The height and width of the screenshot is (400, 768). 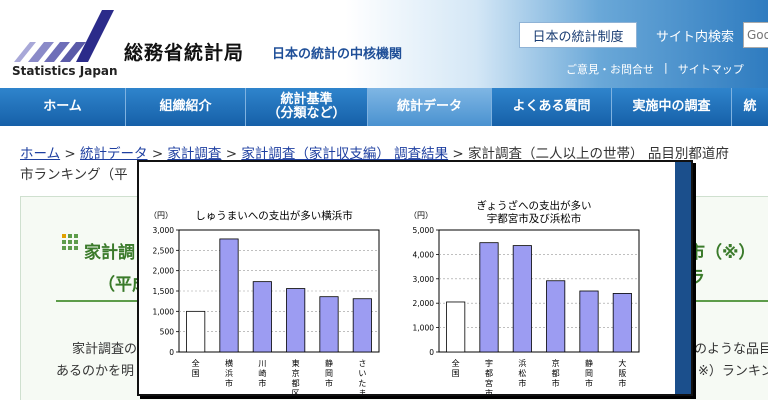 What do you see at coordinates (522, 299) in the screenshot?
I see `bar-浜松市` at bounding box center [522, 299].